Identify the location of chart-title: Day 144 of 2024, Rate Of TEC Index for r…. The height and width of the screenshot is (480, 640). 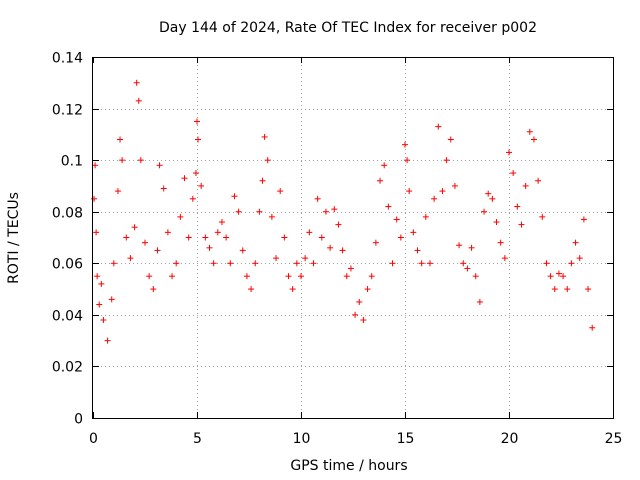
(348, 28).